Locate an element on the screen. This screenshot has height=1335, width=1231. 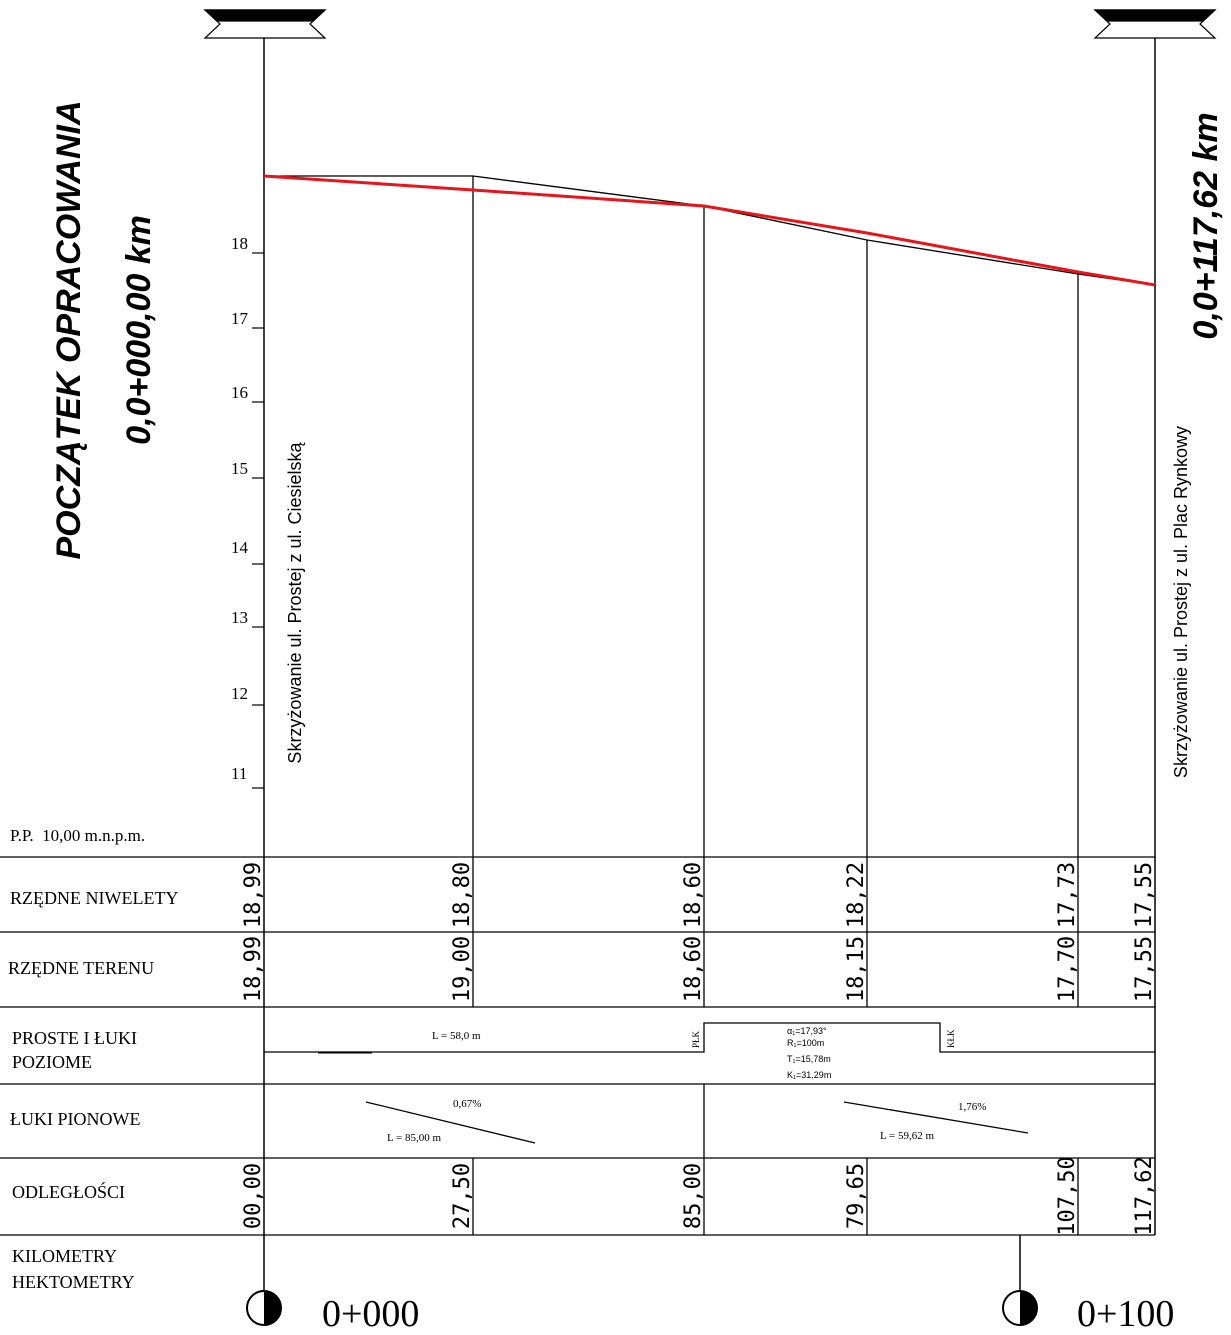
grade-line is located at coordinates (709, 230).